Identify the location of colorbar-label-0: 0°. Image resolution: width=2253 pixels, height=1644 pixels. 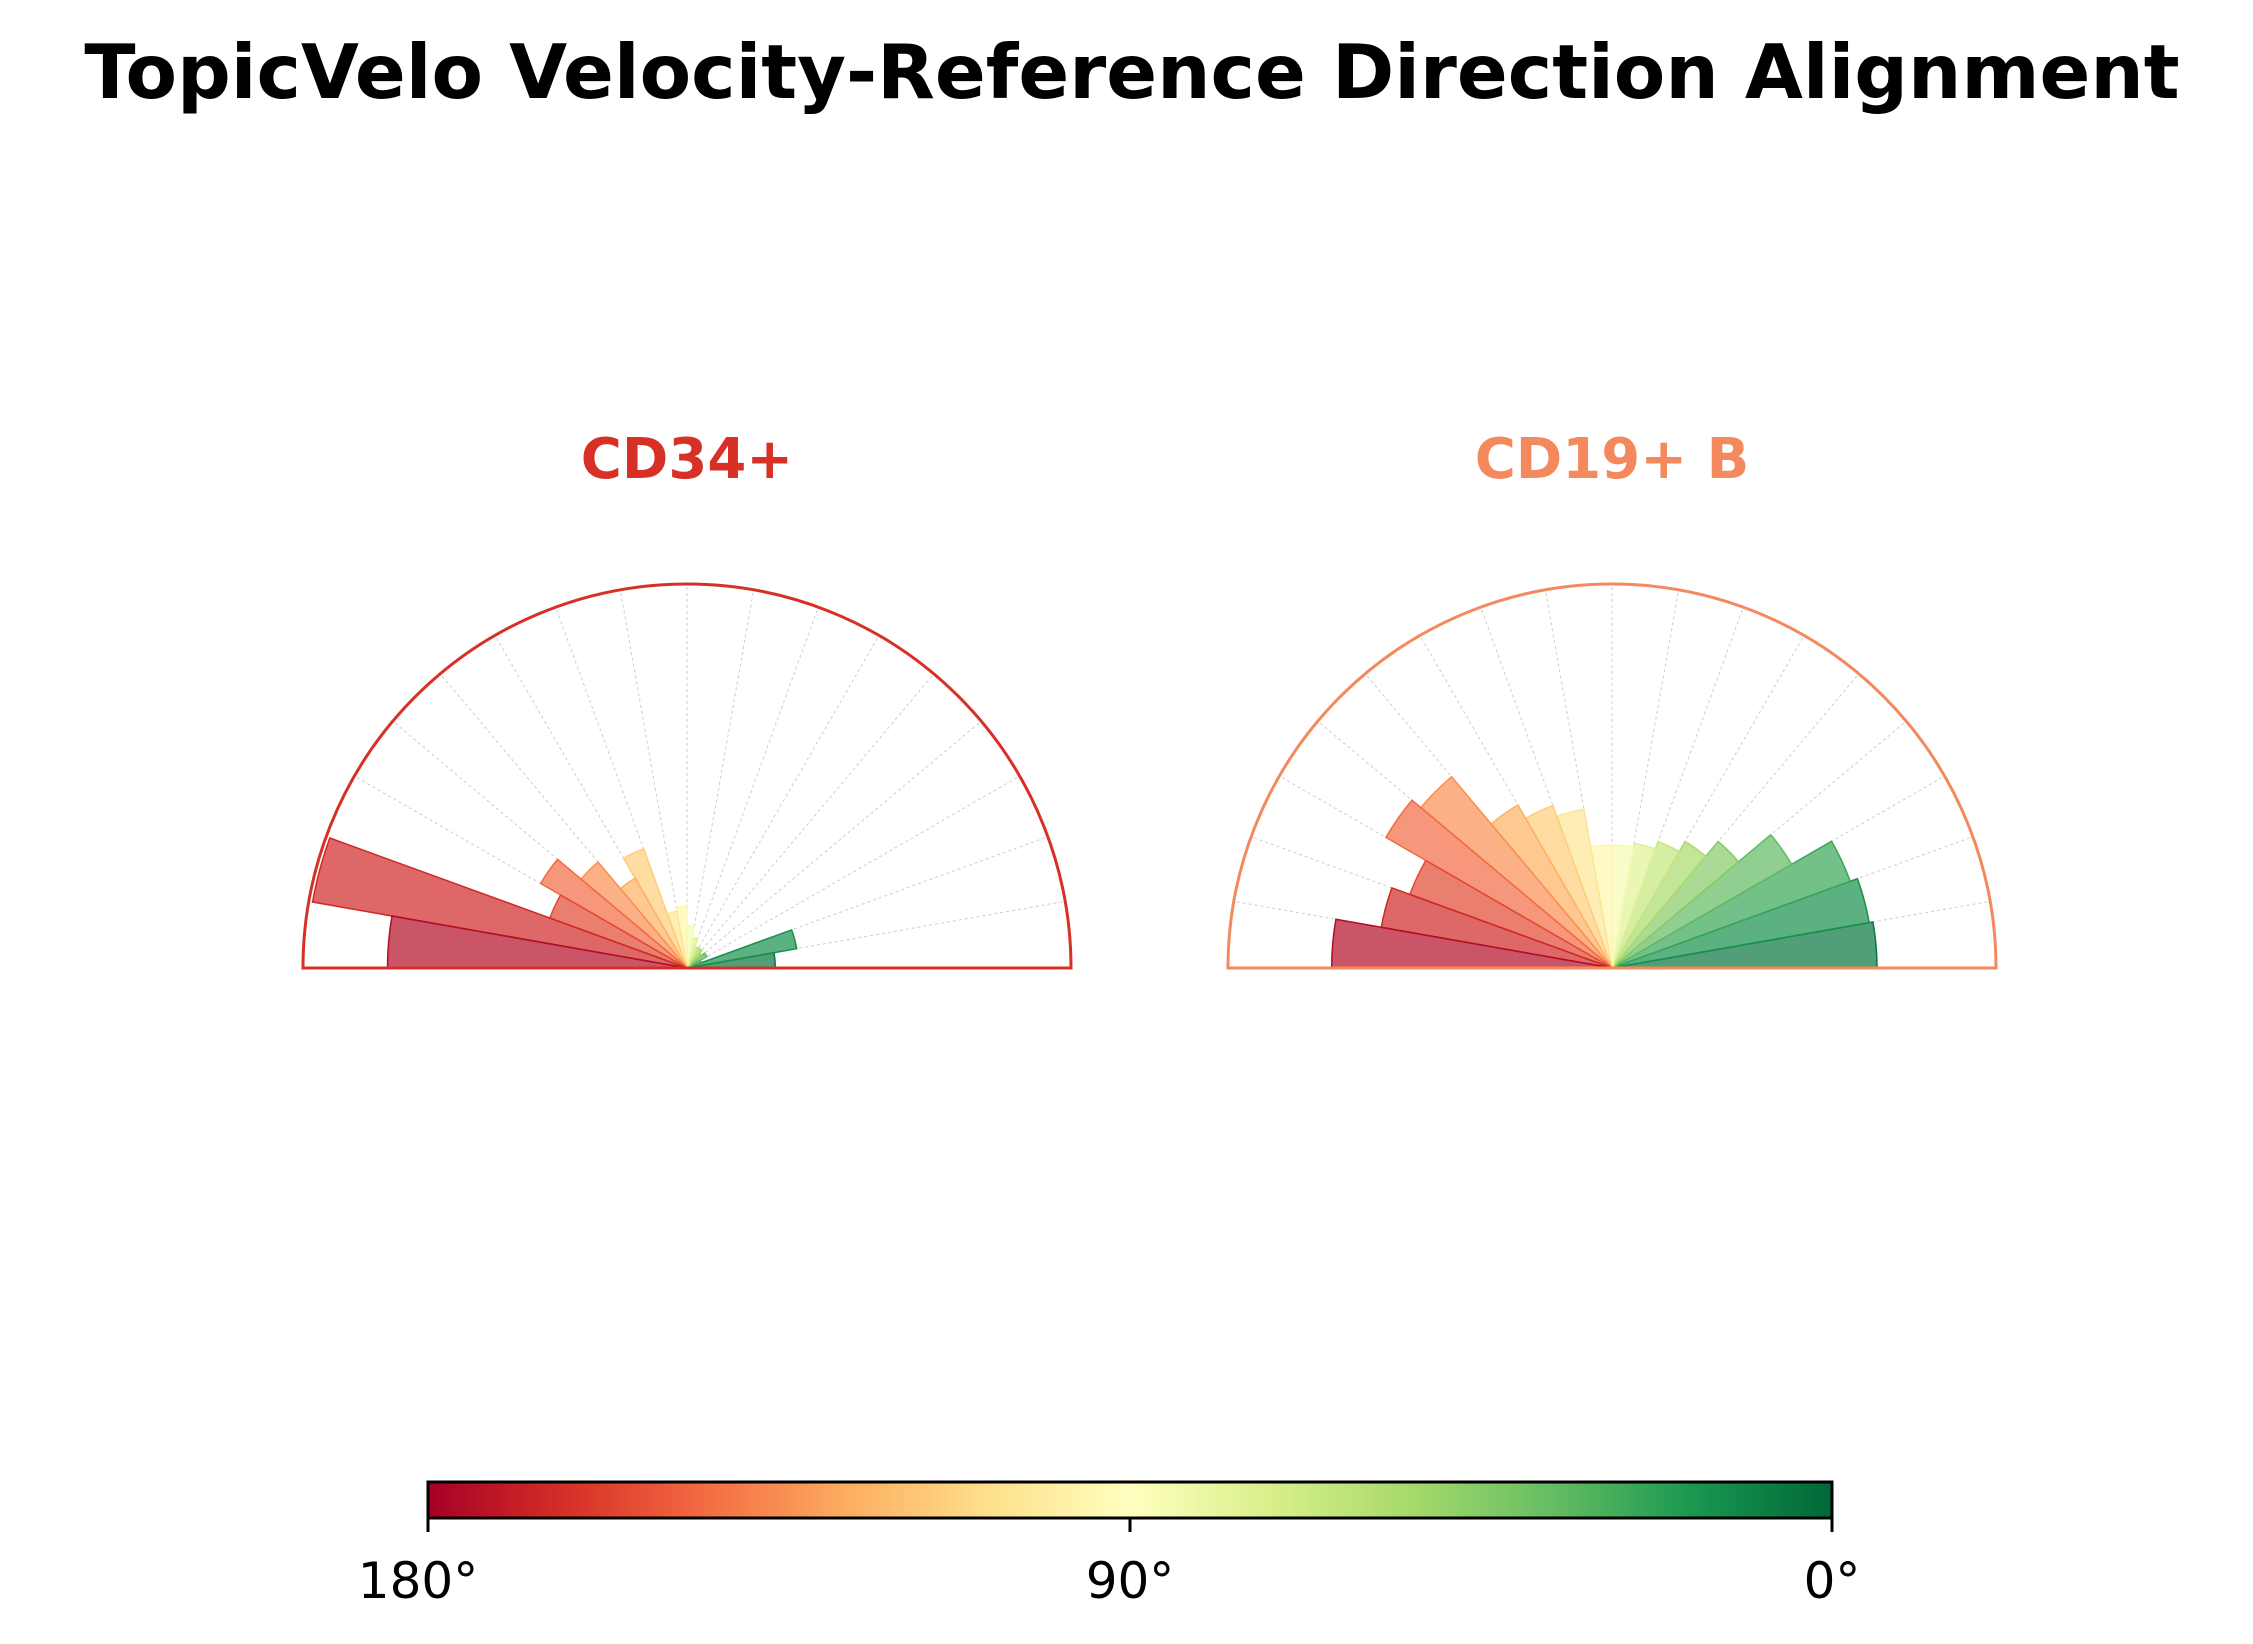
(1832, 1581).